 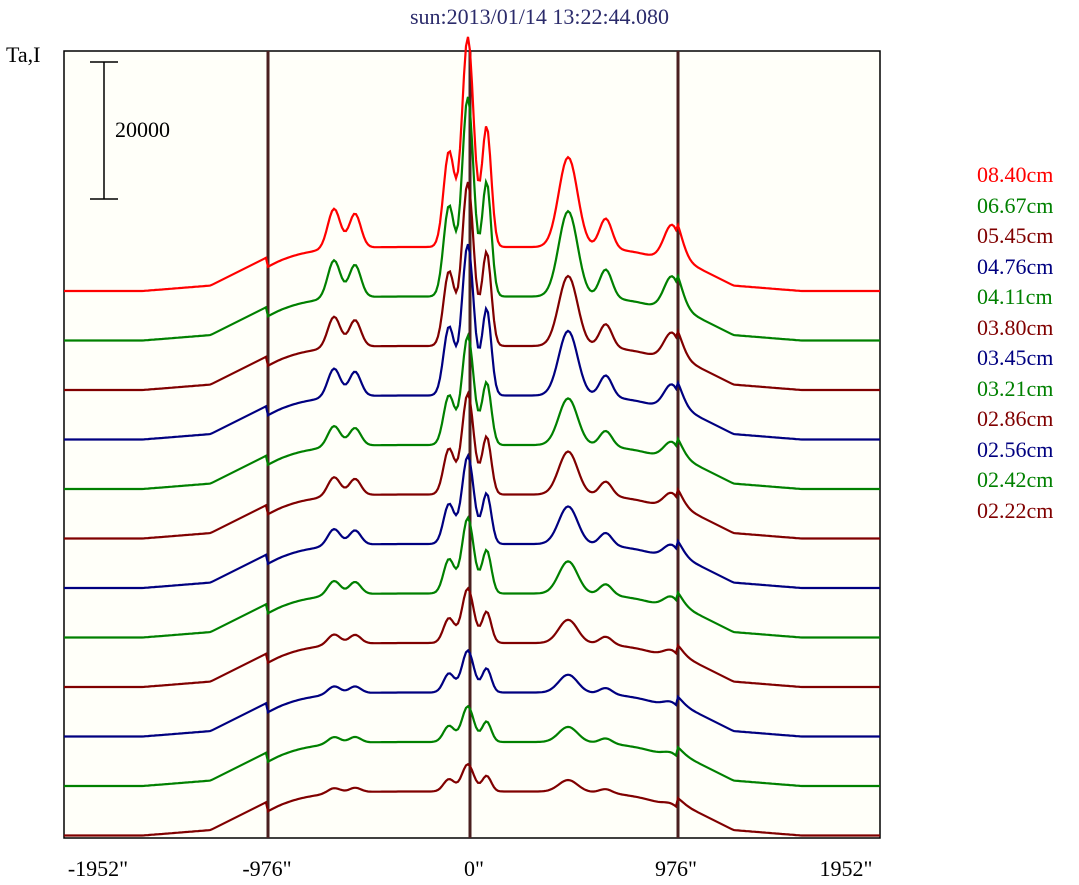 What do you see at coordinates (1015, 205) in the screenshot?
I see `legend-item: 06.67cm` at bounding box center [1015, 205].